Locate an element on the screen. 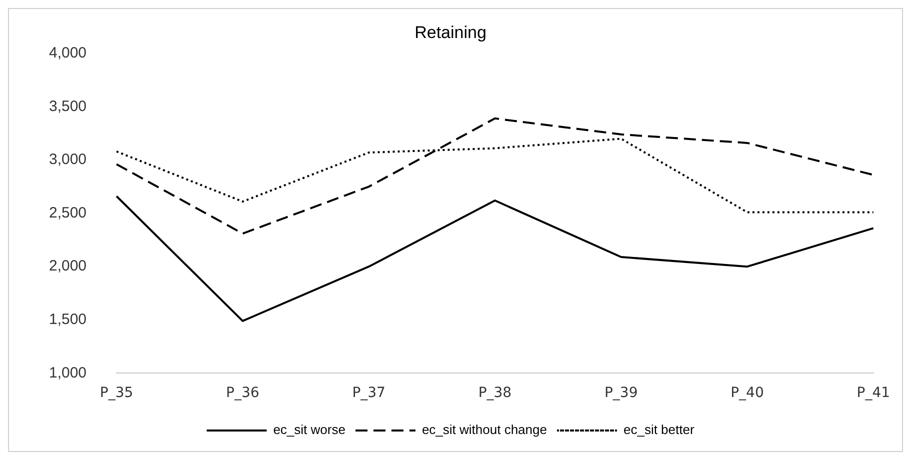 This screenshot has height=464, width=915. y-tick-label: 3,000 is located at coordinates (67, 159).